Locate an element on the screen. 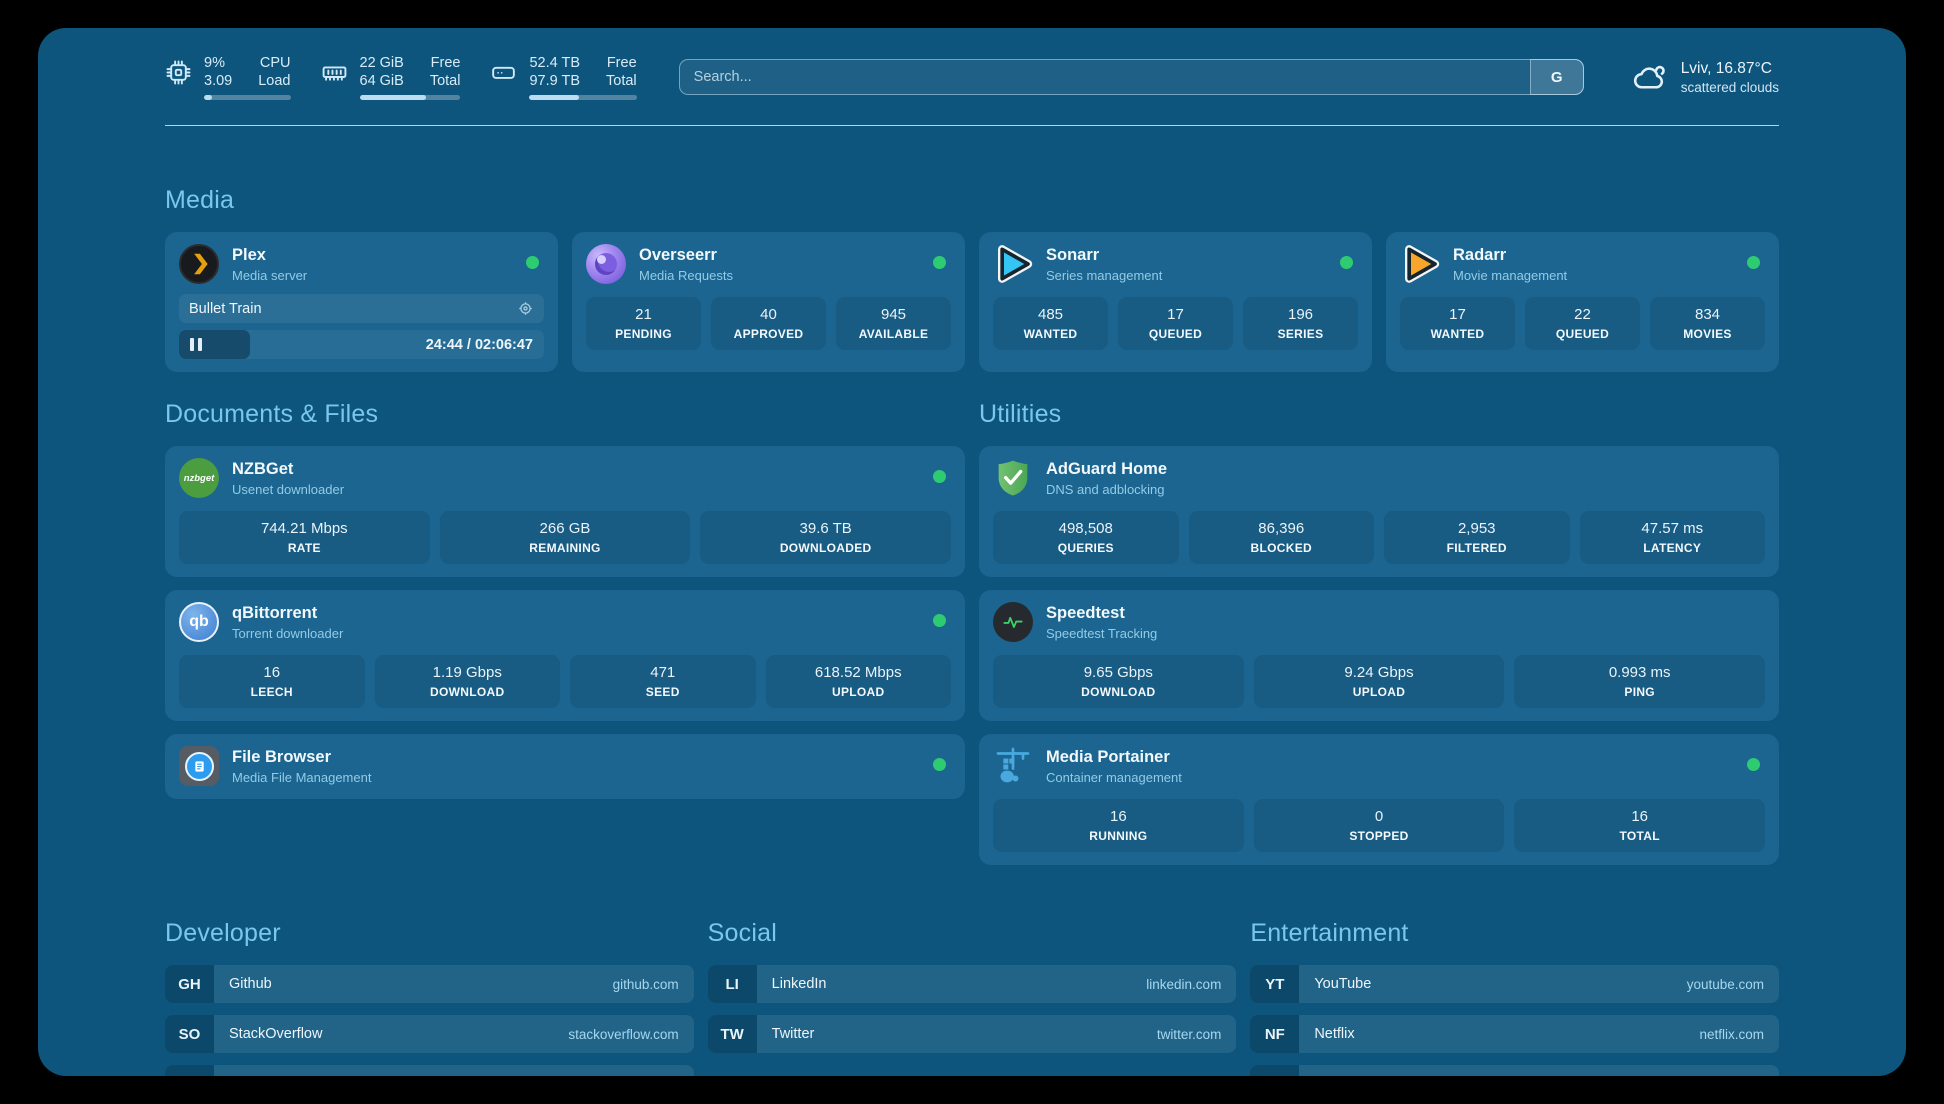  app-subtitle: Series management is located at coordinates (1104, 275).